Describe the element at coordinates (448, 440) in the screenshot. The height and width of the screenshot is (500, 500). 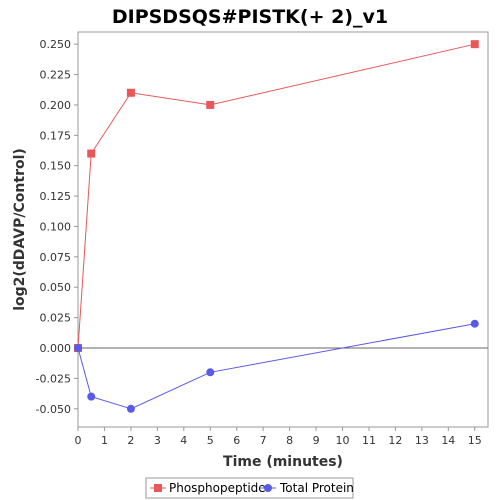
I see `x-tick-label: 14` at that location.